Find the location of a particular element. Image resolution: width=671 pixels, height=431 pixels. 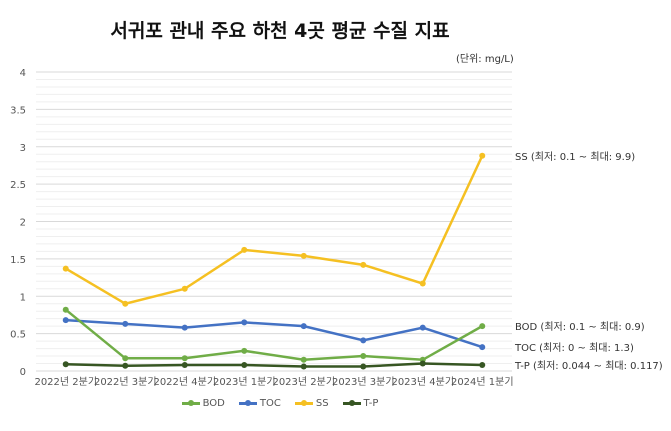

x-tick-label: 2023년 2분기 is located at coordinates (303, 382).